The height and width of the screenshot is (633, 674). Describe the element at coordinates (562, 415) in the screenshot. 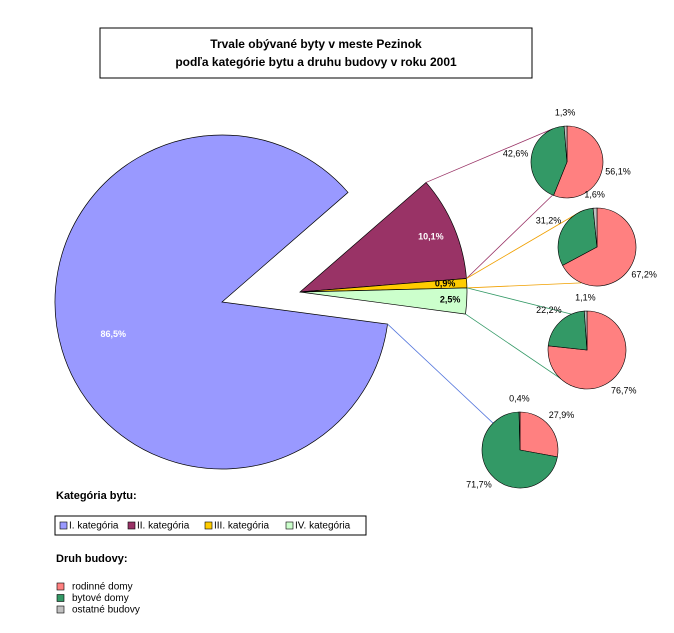

I see `sub-pie-label: 27,9%` at that location.